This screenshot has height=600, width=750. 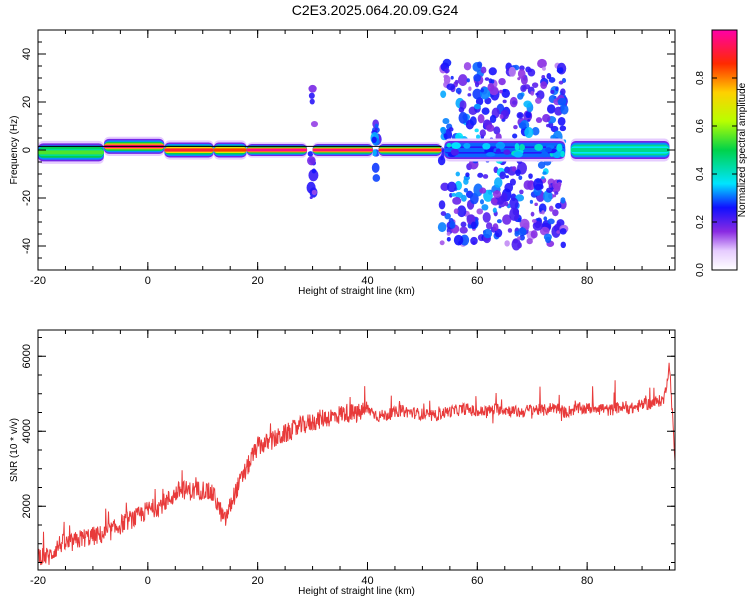 I want to click on colorbar-tick-label: 0.0, so click(x=700, y=270).